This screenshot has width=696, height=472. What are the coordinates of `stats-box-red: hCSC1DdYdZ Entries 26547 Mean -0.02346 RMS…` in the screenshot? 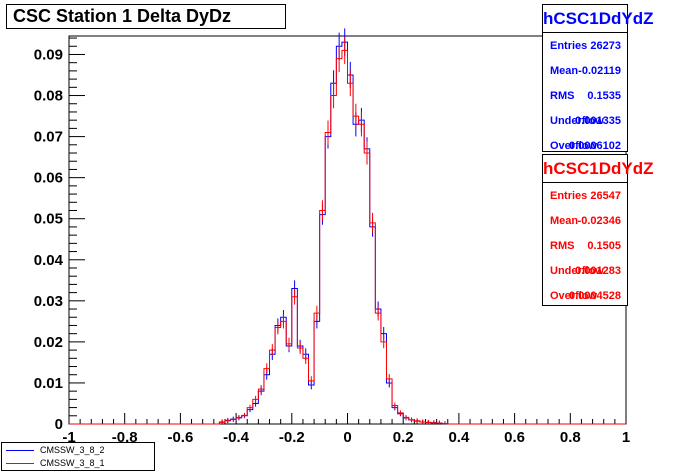 It's located at (598, 231).